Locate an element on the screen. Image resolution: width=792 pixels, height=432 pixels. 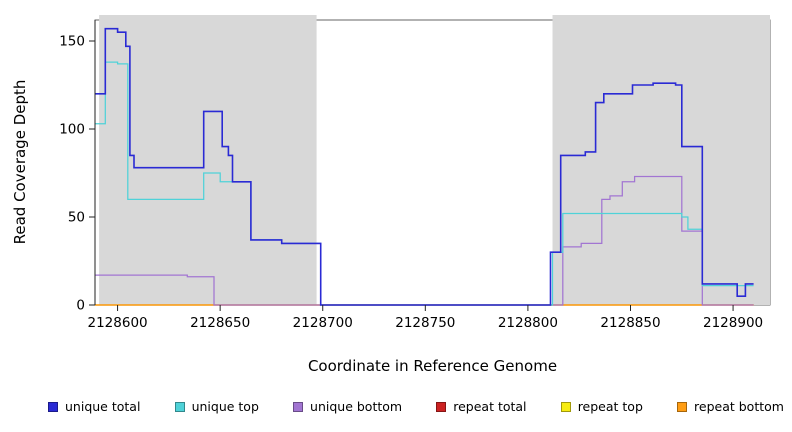
legend-item-repeat-bottom: repeat bottom is located at coordinates (730, 406).